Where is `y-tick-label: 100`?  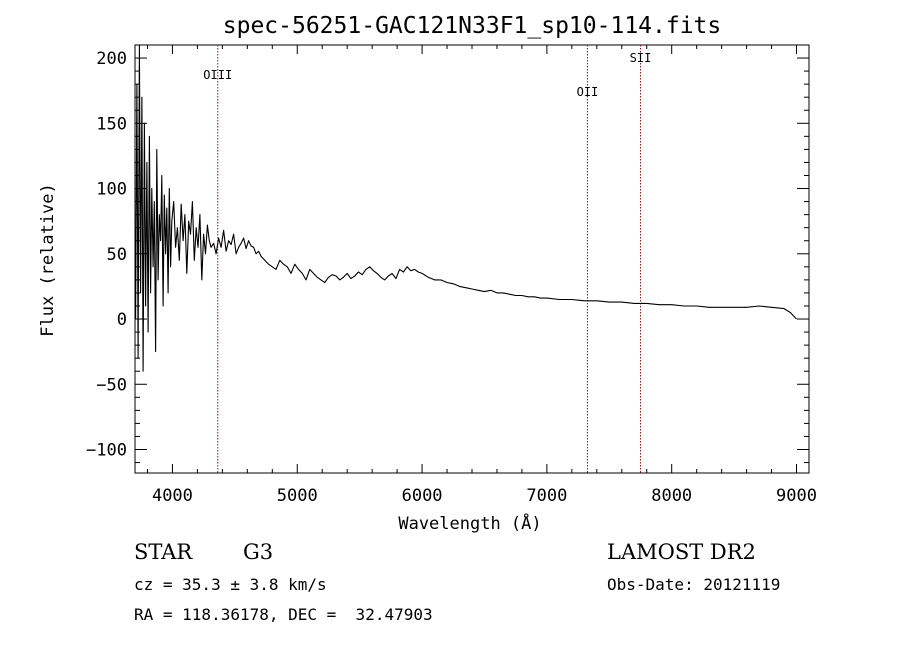 y-tick-label: 100 is located at coordinates (111, 190).